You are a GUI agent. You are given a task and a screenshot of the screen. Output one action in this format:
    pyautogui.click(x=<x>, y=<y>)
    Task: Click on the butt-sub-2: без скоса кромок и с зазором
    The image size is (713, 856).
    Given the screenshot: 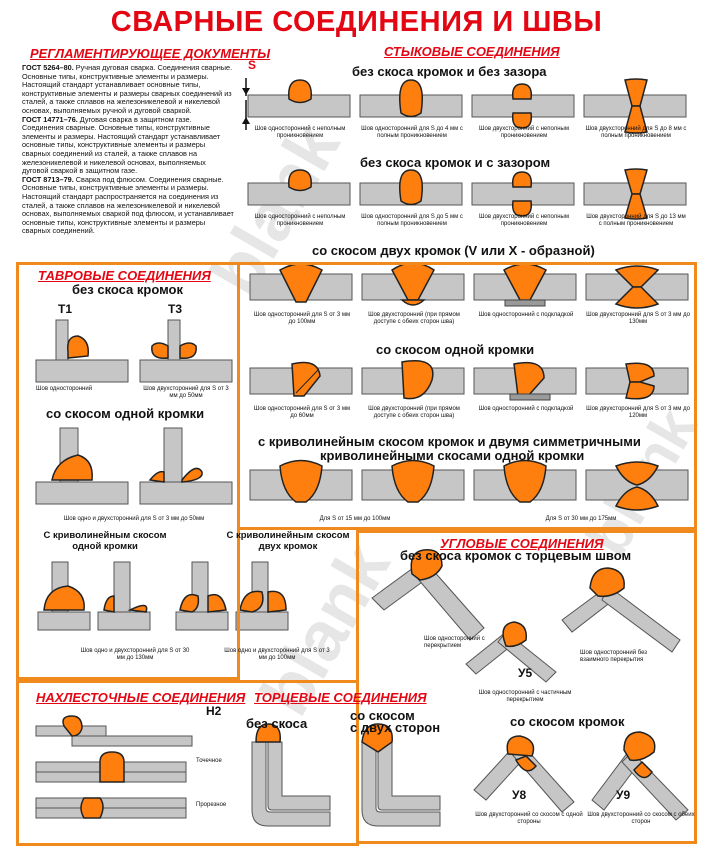 What is the action you would take?
    pyautogui.click(x=455, y=162)
    